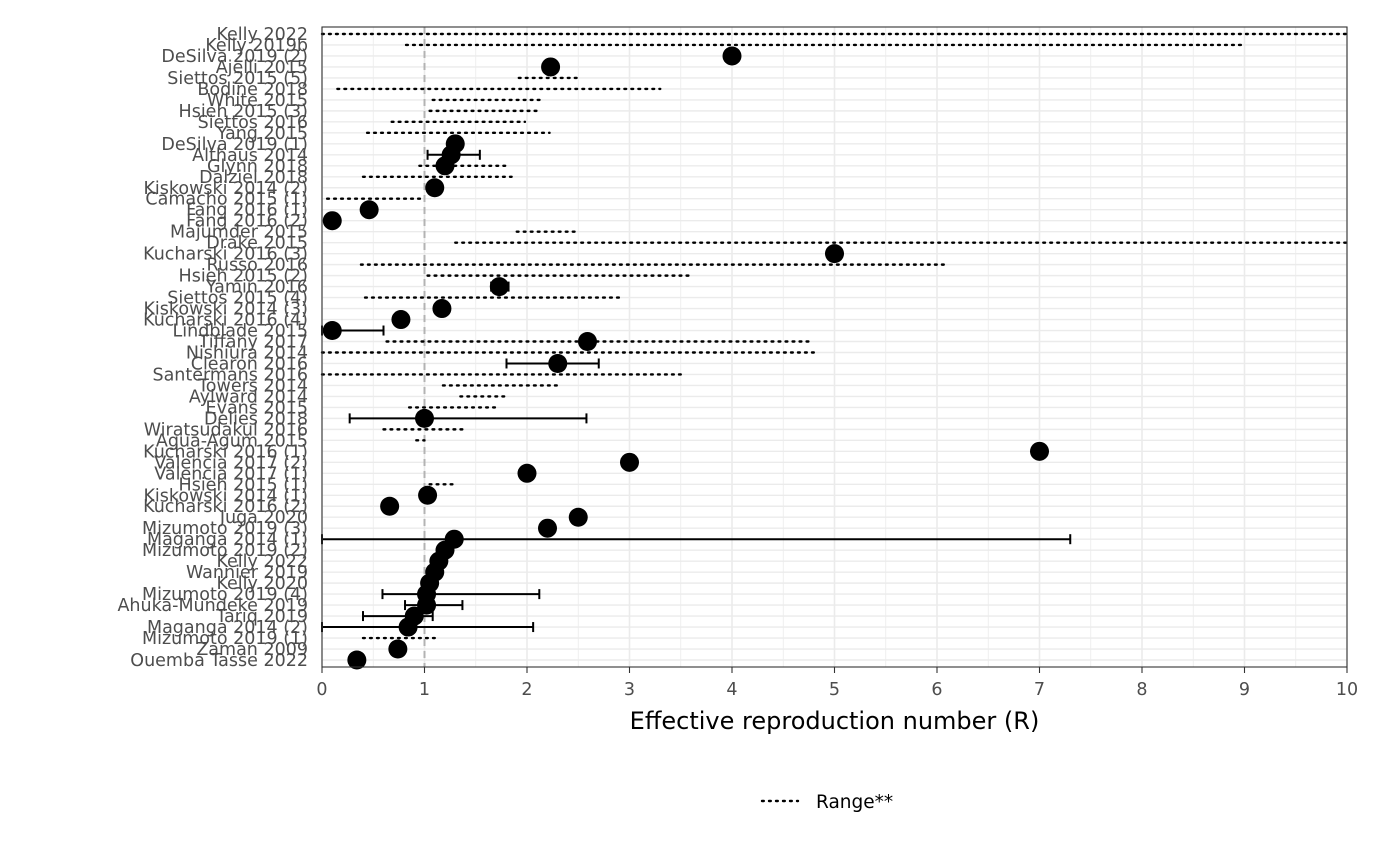  What do you see at coordinates (1141, 690) in the screenshot?
I see `x-tick-label: 8` at bounding box center [1141, 690].